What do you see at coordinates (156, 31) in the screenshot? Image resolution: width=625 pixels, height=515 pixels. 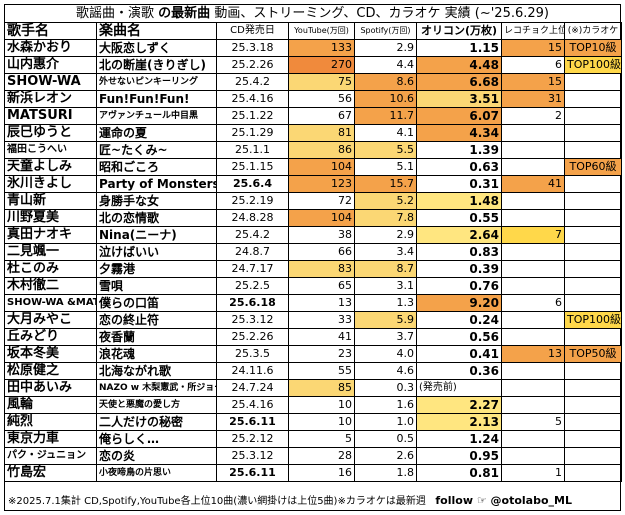 I see `header-song: 楽曲名` at bounding box center [156, 31].